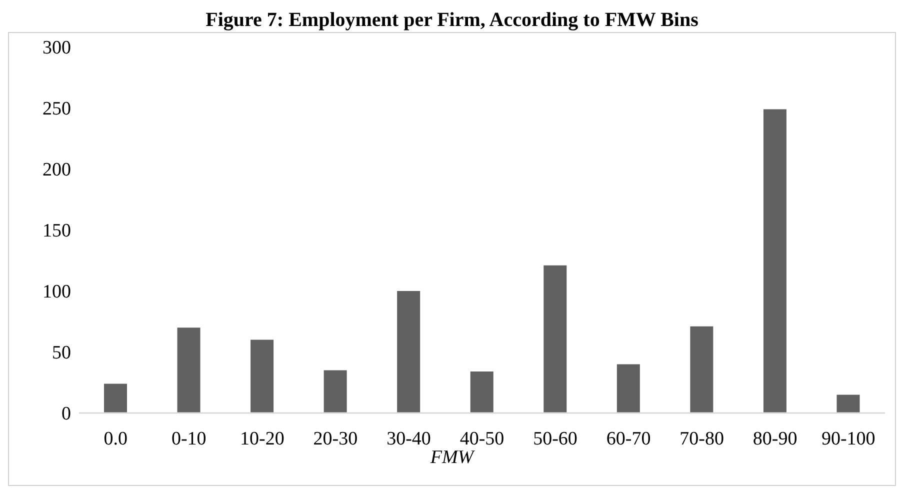 The width and height of the screenshot is (904, 495). Describe the element at coordinates (61, 353) in the screenshot. I see `y-tick-label: 50` at that location.